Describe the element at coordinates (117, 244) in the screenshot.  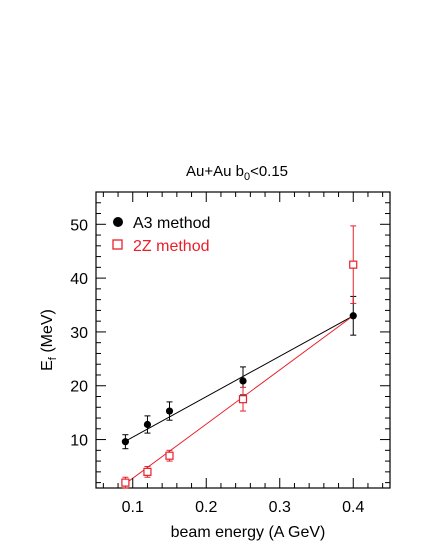
I see `legend-marker-2z` at that location.